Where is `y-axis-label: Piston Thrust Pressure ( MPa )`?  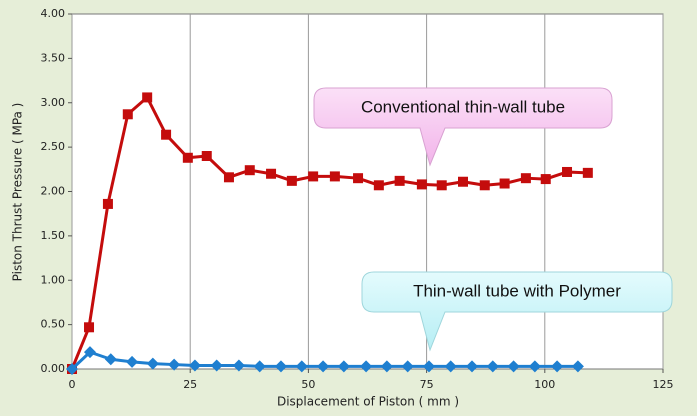
y-axis-label: Piston Thrust Pressure ( MPa ) is located at coordinates (18, 192).